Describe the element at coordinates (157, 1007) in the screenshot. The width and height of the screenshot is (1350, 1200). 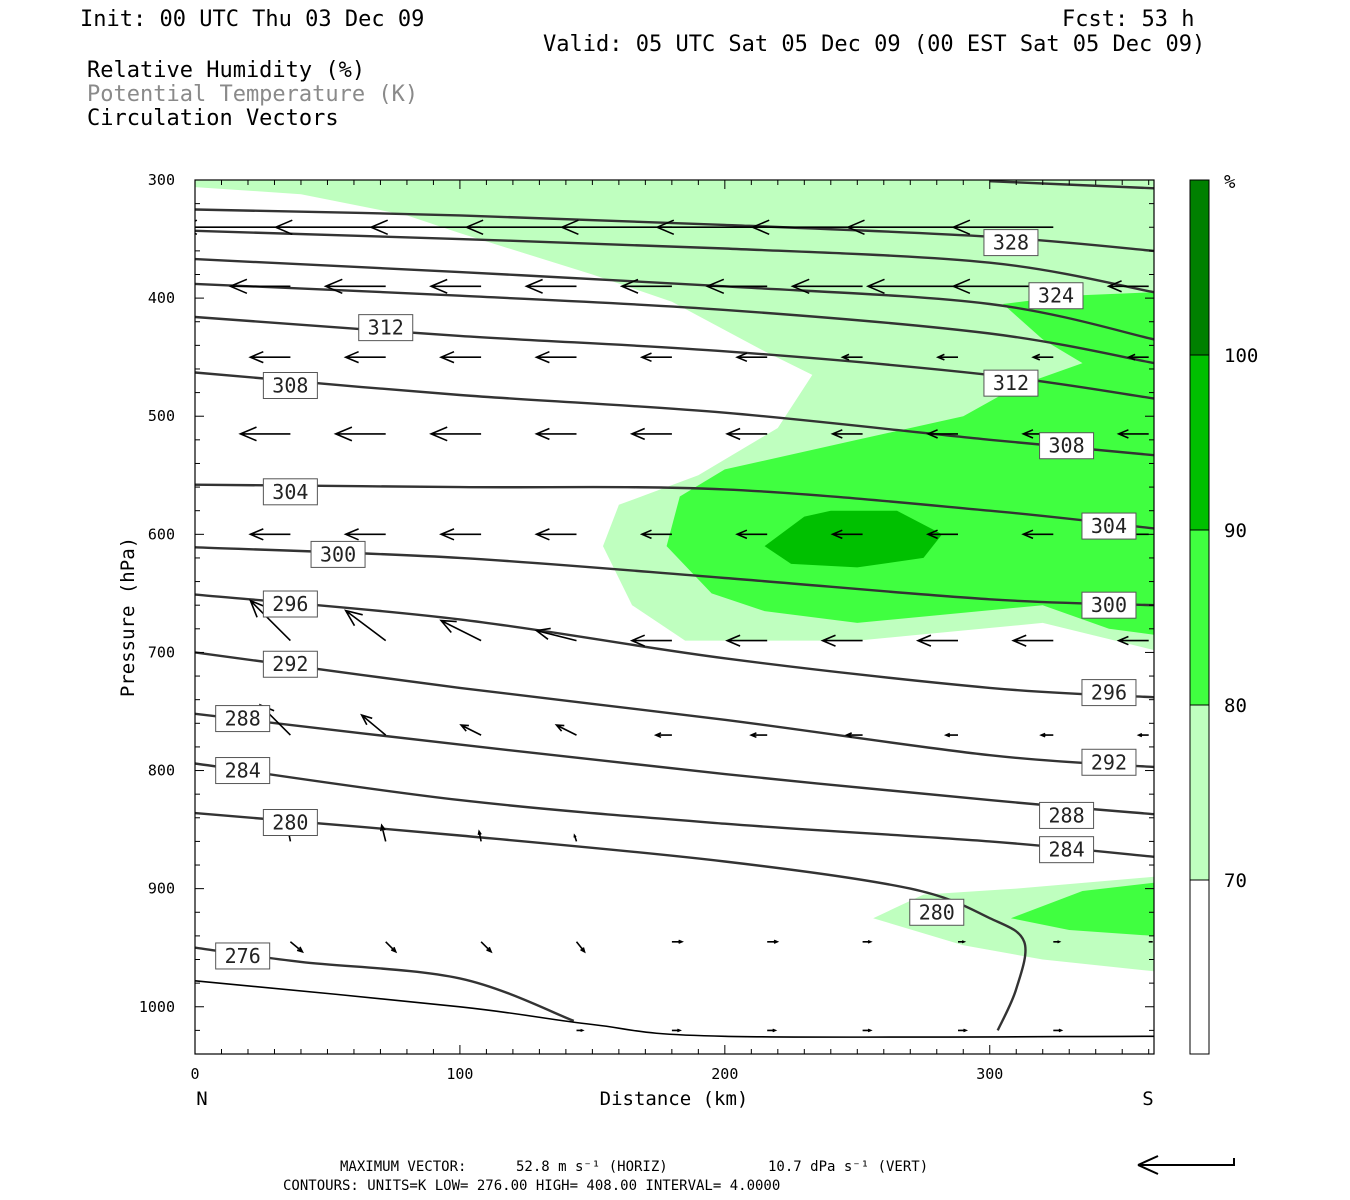
I see `y-tick-label: 1000` at that location.